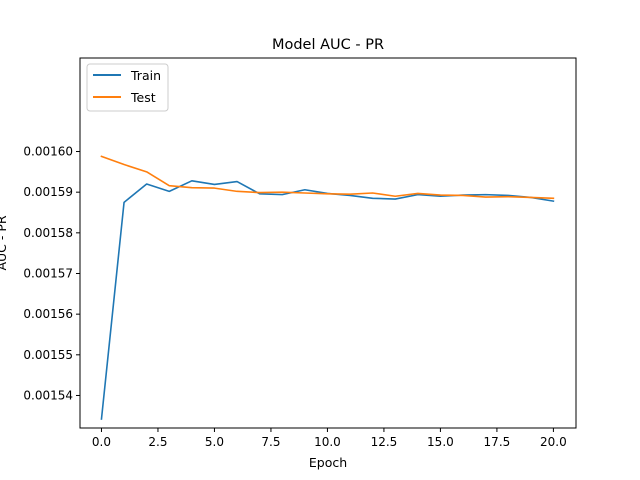  What do you see at coordinates (270, 442) in the screenshot?
I see `x-tick-label: 7.5` at bounding box center [270, 442].